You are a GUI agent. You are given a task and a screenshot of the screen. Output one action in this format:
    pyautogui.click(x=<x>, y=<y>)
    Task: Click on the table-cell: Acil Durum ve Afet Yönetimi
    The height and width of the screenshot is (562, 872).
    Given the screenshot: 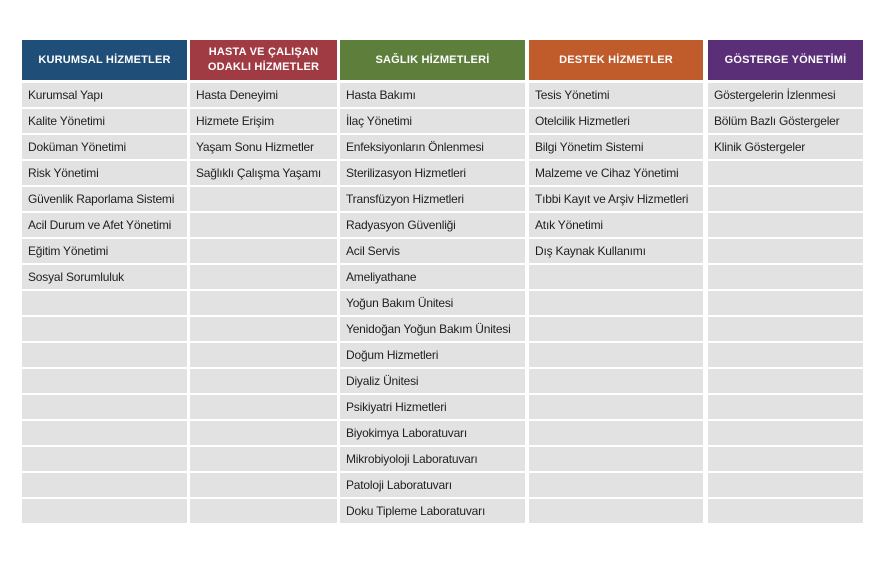 What is the action you would take?
    pyautogui.click(x=104, y=225)
    